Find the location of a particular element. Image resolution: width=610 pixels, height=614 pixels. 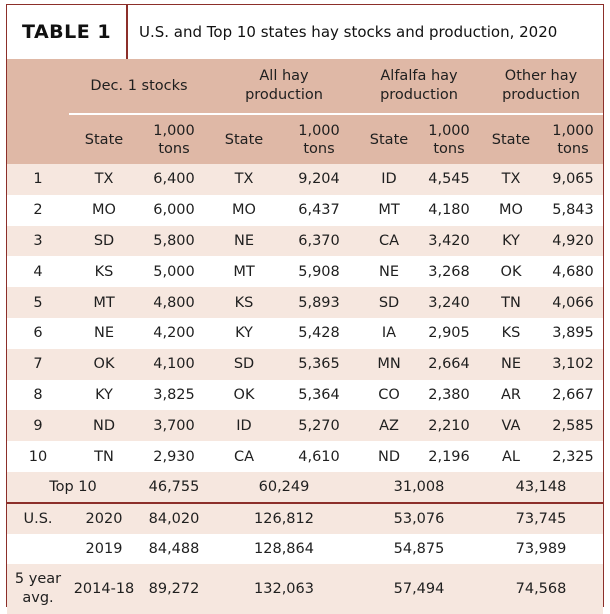

table-row: 7 OK 4,100 SD 5,365 MN 2,664 NE 3,102 is located at coordinates (305, 364).